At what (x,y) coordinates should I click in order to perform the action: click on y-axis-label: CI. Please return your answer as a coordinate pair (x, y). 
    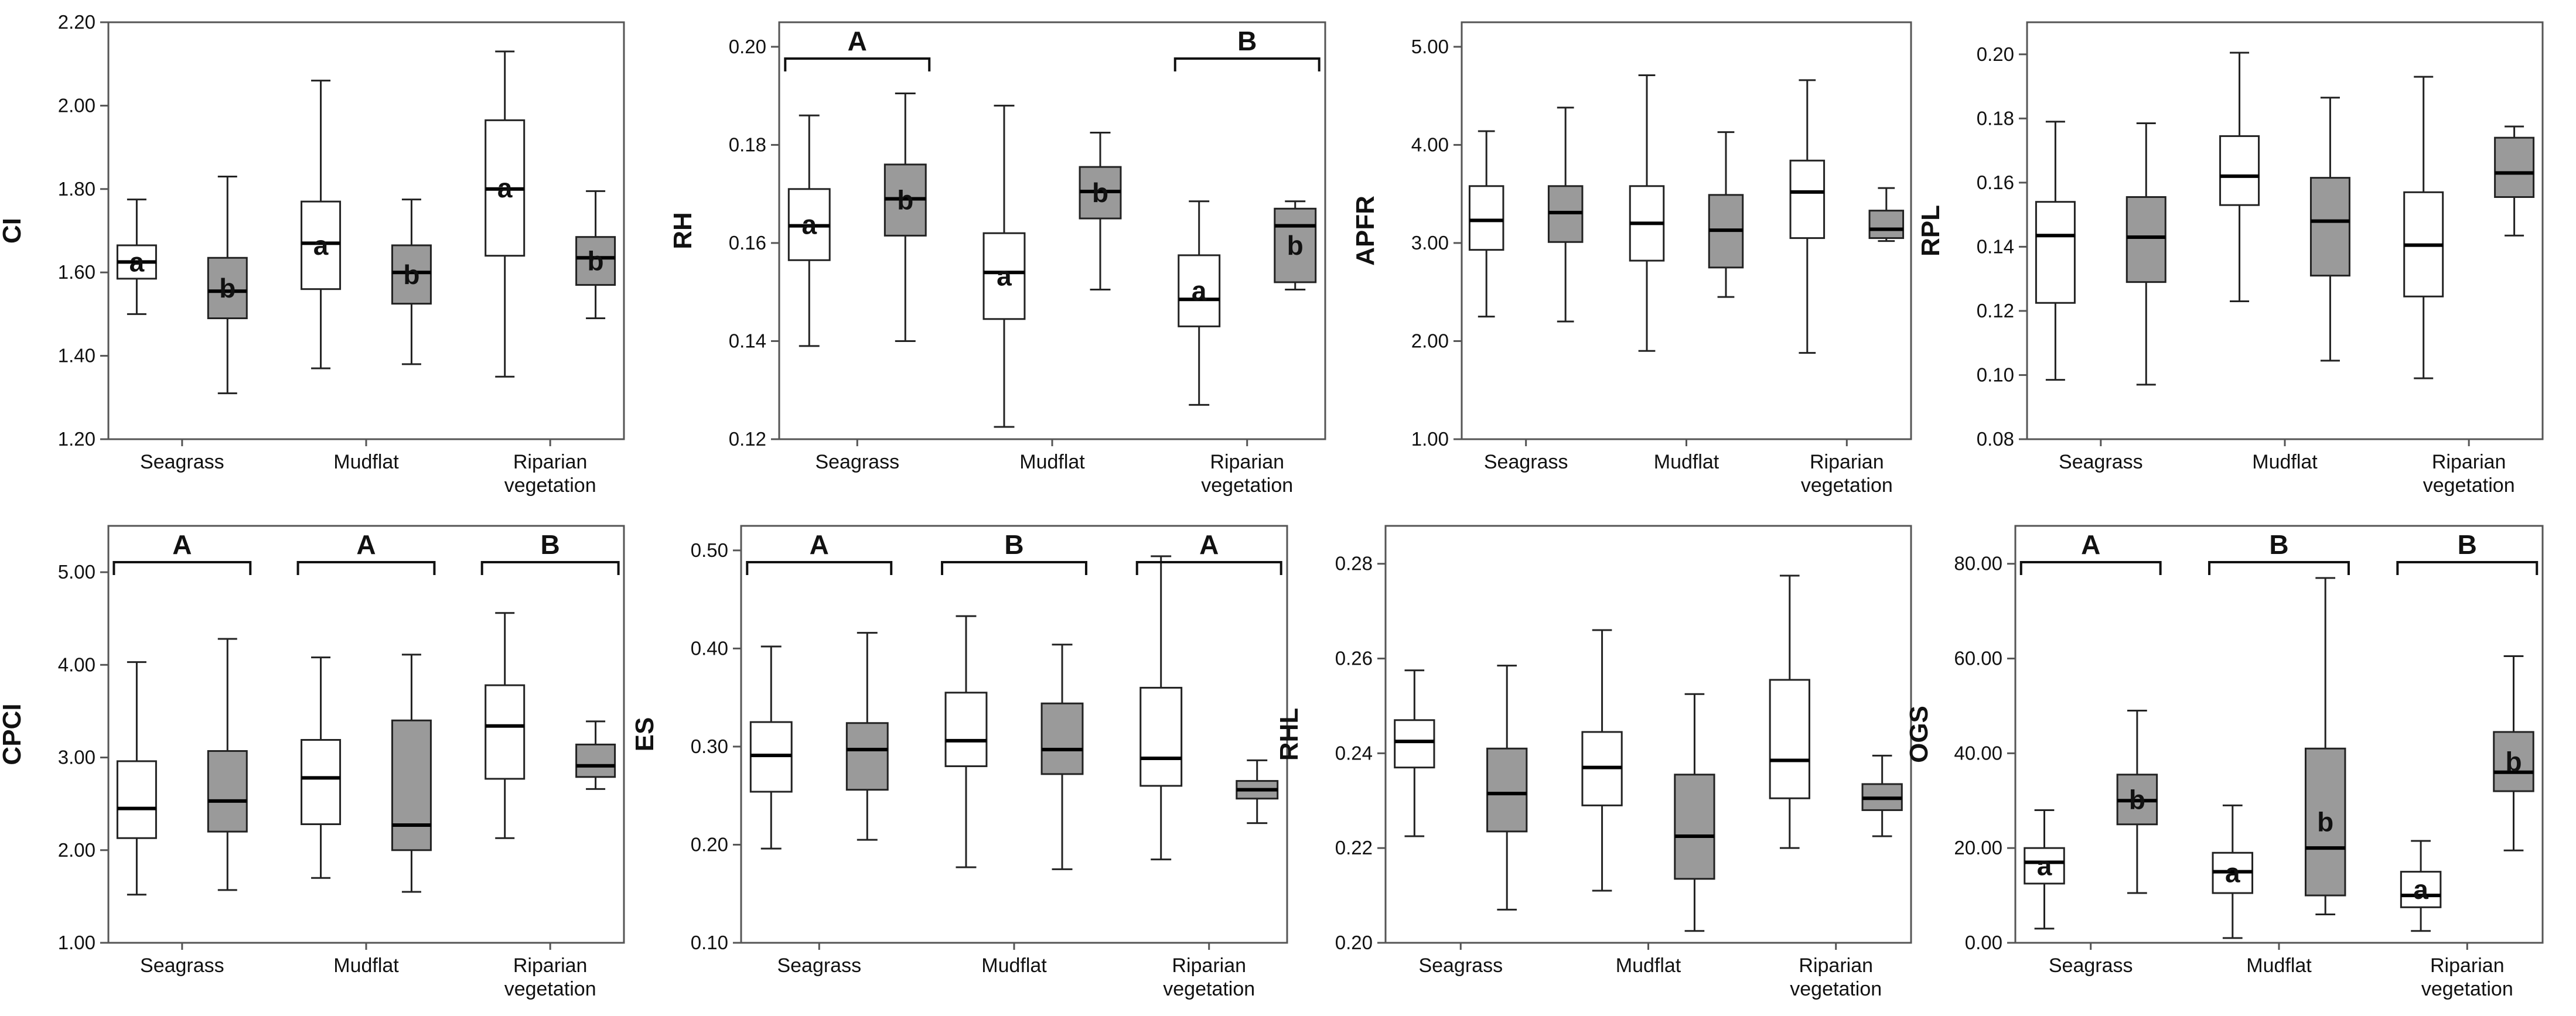
    Looking at the image, I should click on (13, 231).